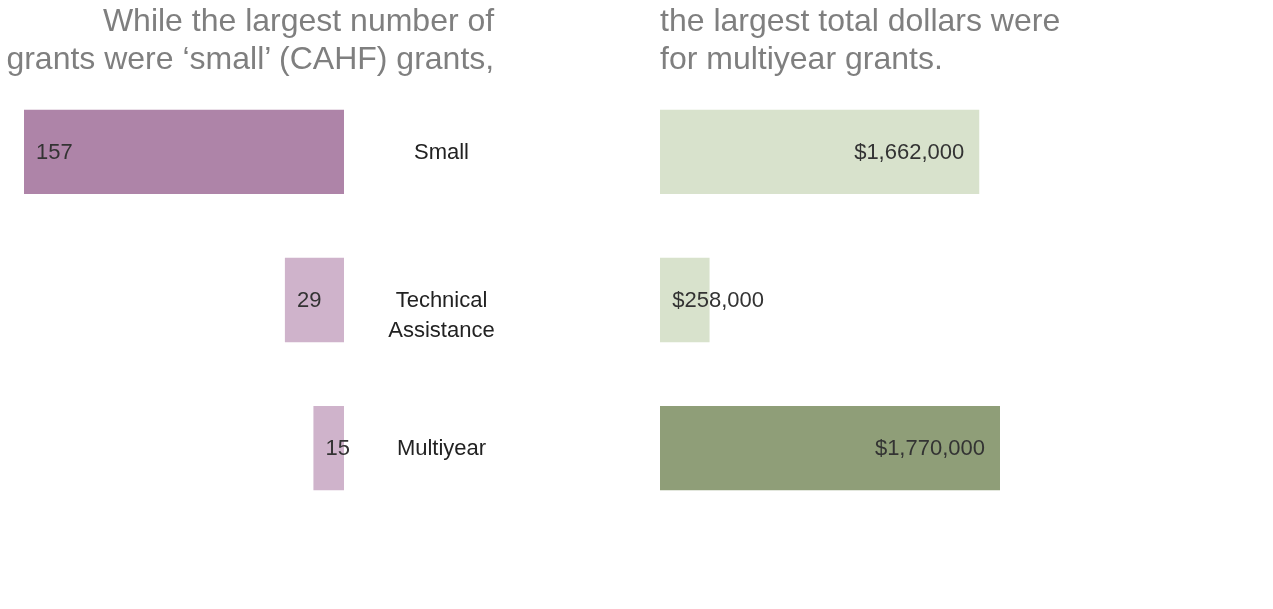 The image size is (1273, 609). What do you see at coordinates (929, 448) in the screenshot?
I see `data-label: $1,770,000` at bounding box center [929, 448].